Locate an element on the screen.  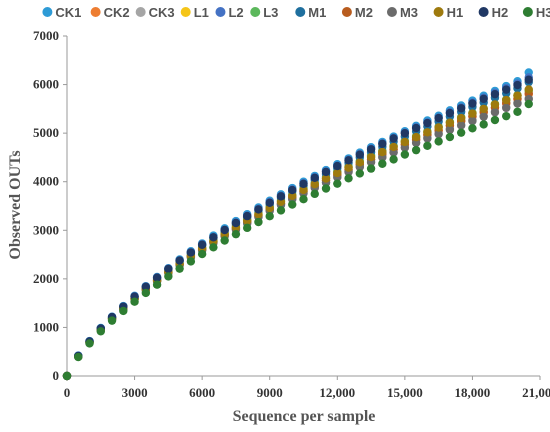
y-tick-label: 2000 is located at coordinates (46, 278).